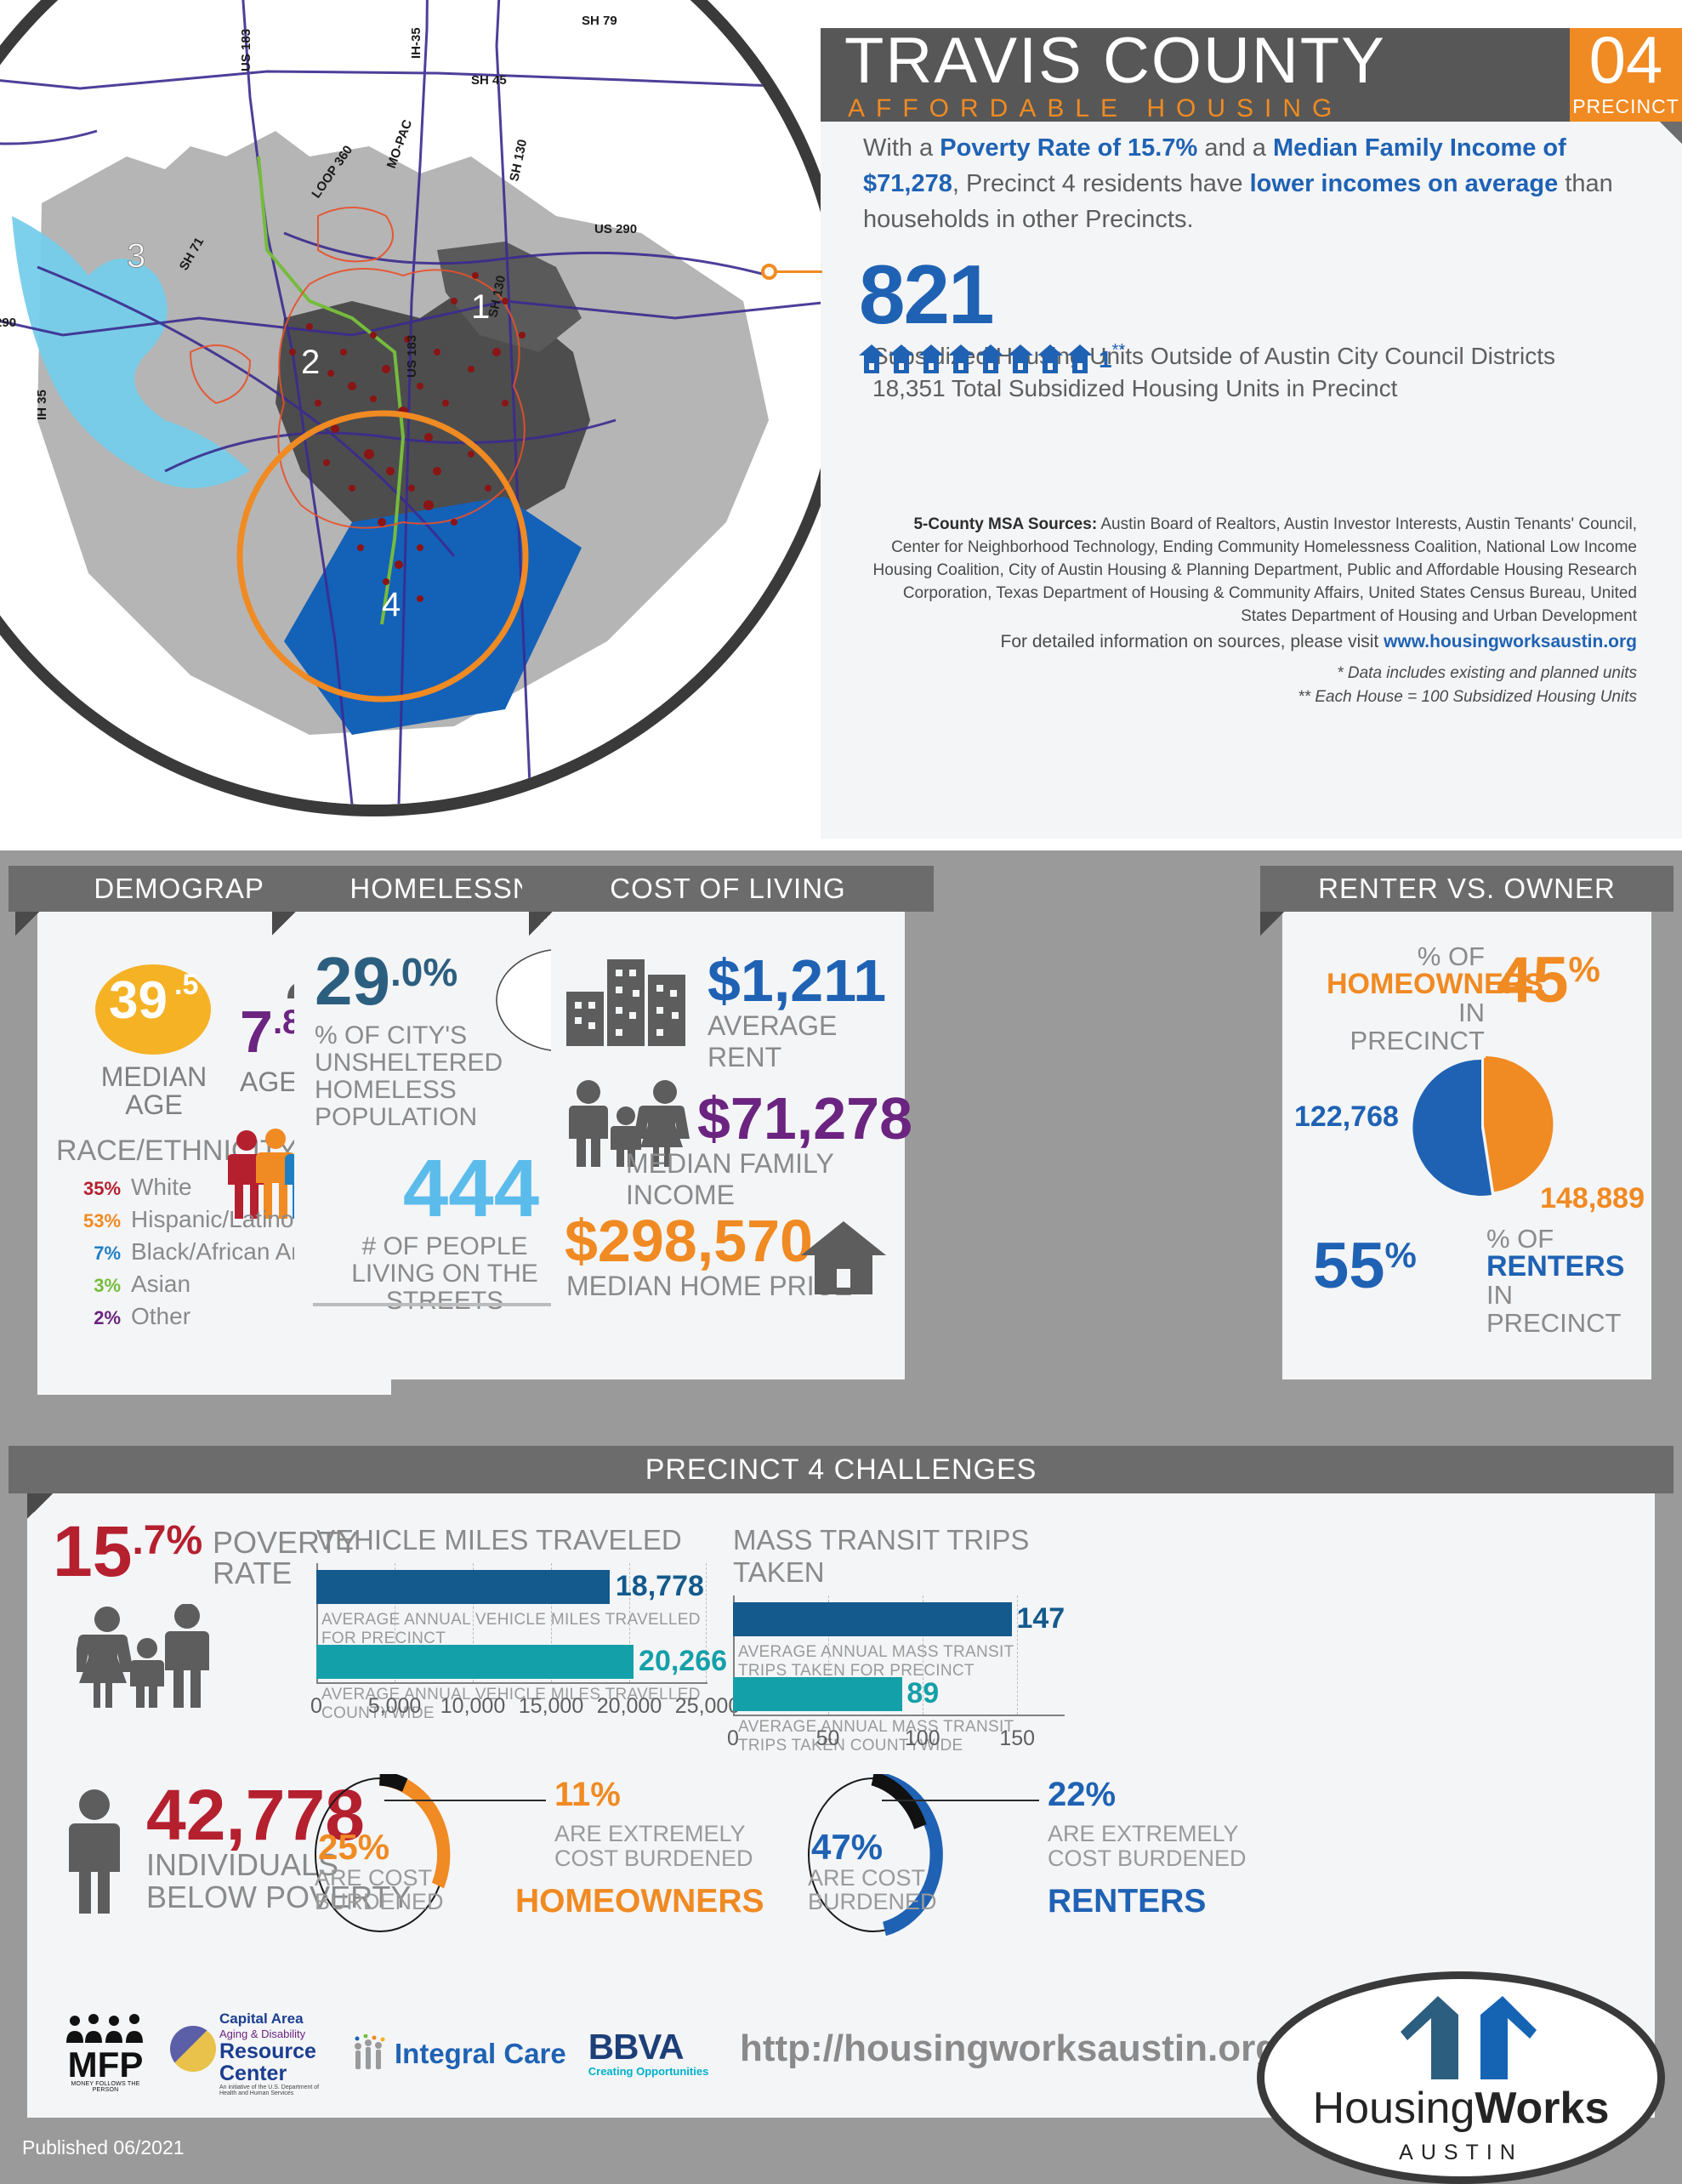  What do you see at coordinates (1671, 133) in the screenshot?
I see `panel-fold-corner` at bounding box center [1671, 133].